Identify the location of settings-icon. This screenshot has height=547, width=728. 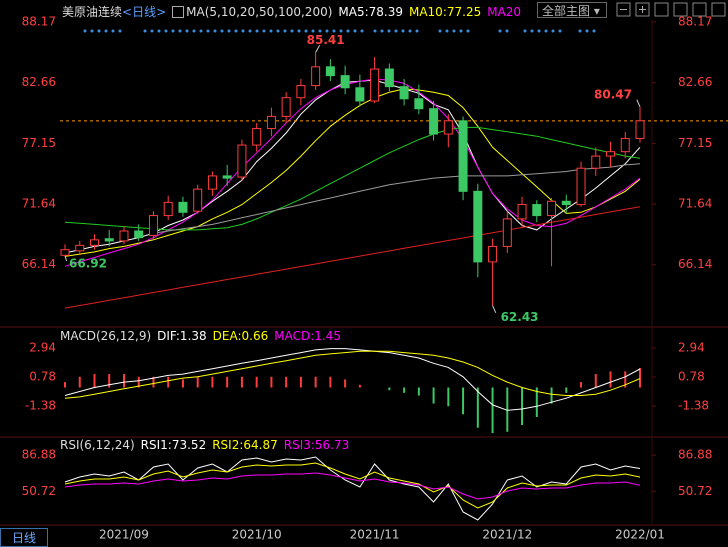
(699, 9).